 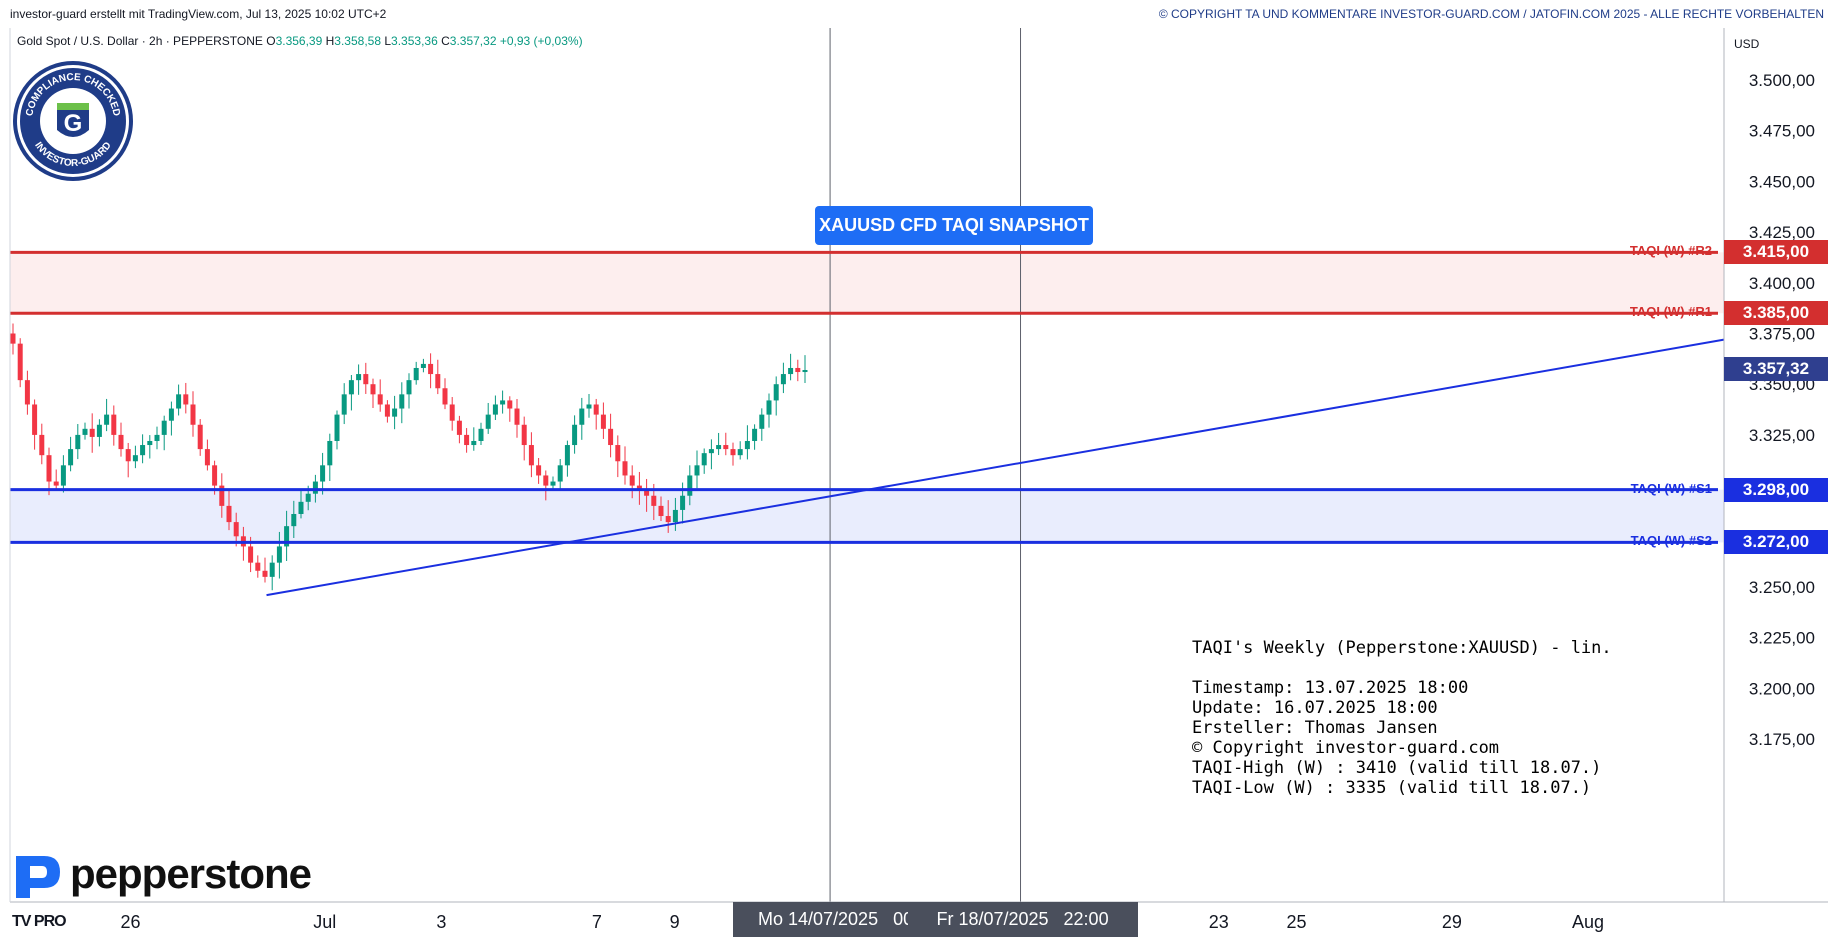 I want to click on pepperstone-logo-text: pepperstone, so click(x=191, y=873).